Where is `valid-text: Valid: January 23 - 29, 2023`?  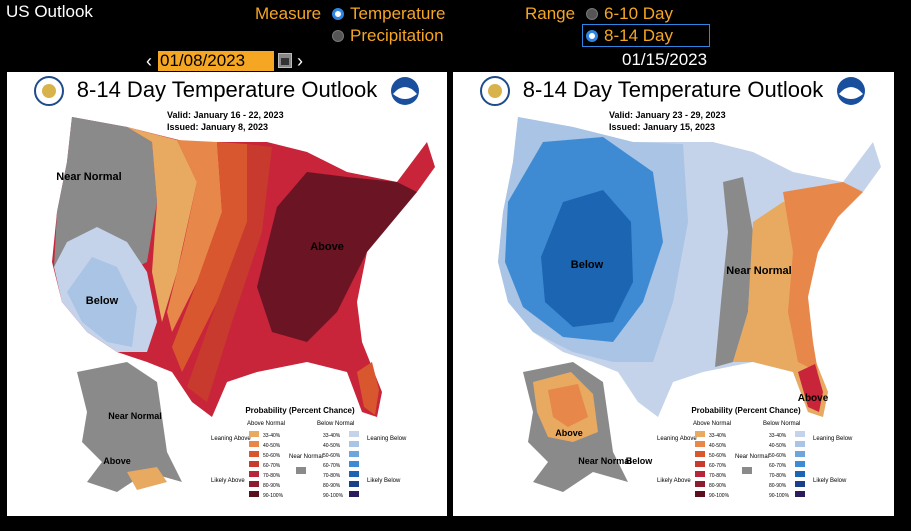 valid-text: Valid: January 23 - 29, 2023 is located at coordinates (667, 115).